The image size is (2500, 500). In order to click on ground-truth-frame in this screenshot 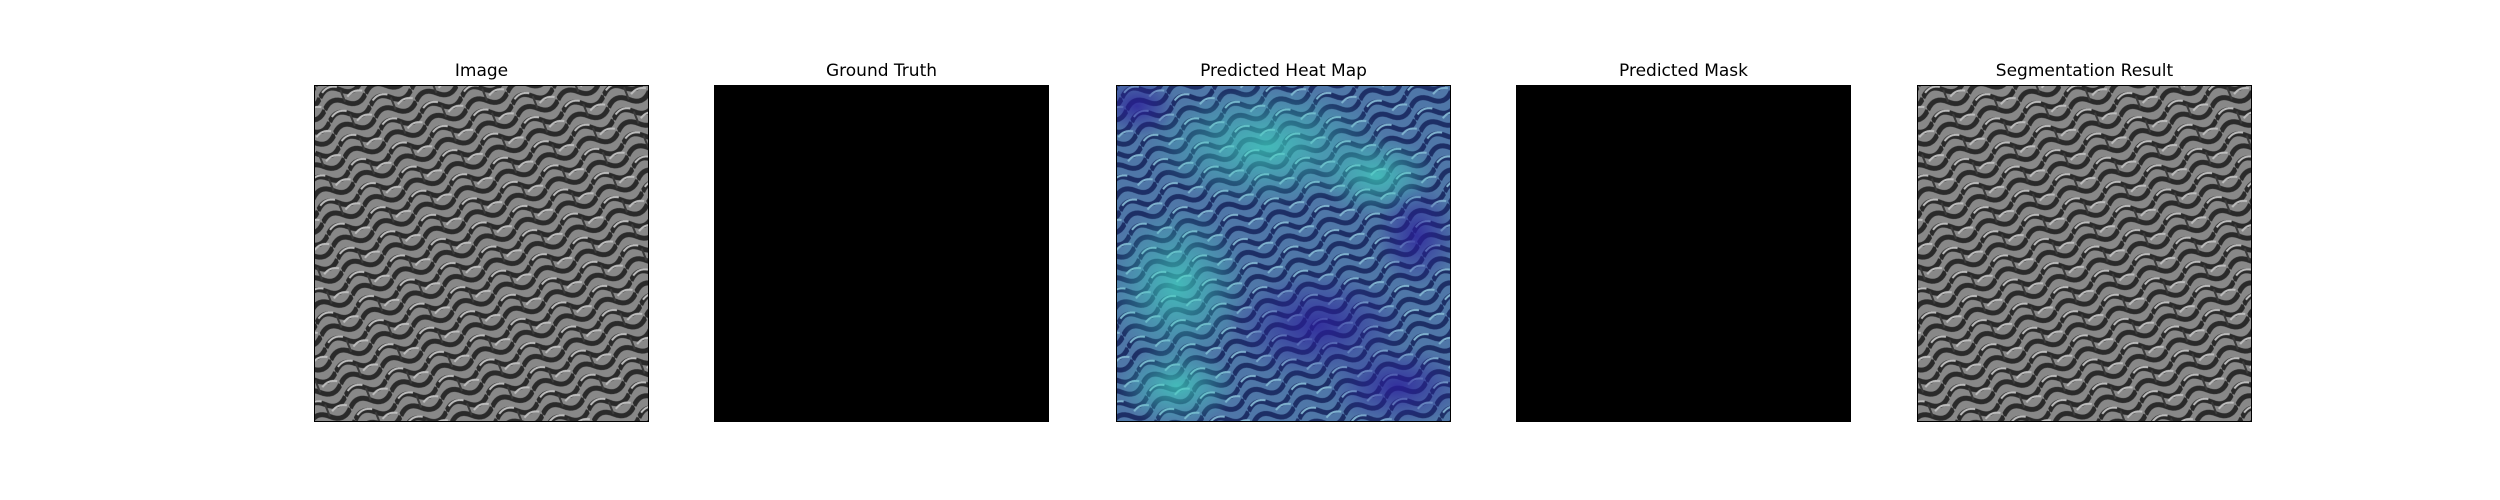, I will do `click(881, 253)`.